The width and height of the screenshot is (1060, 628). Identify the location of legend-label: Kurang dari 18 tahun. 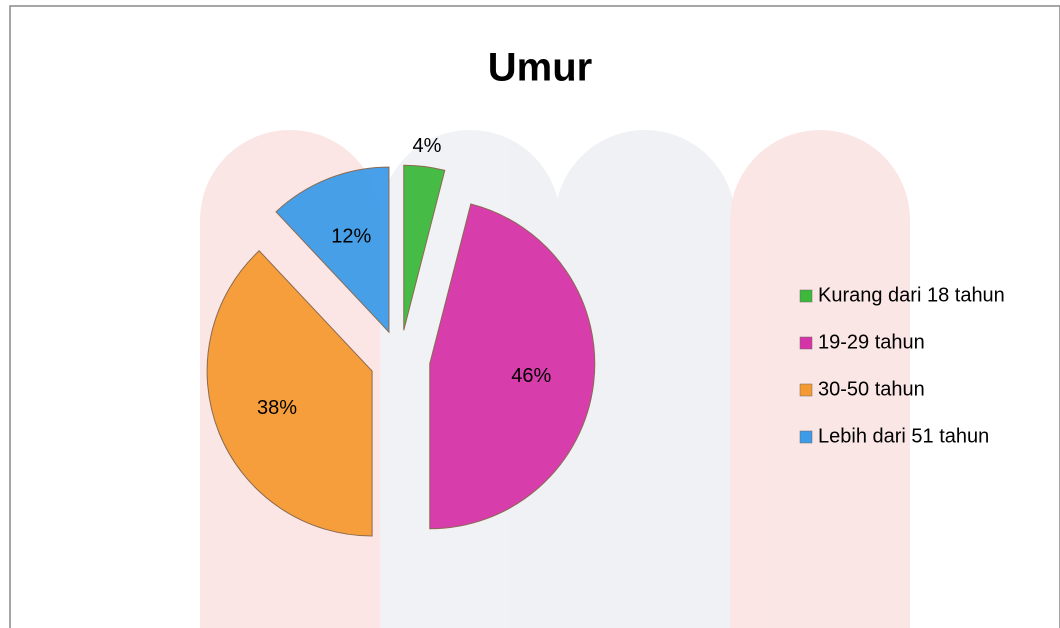
(911, 295).